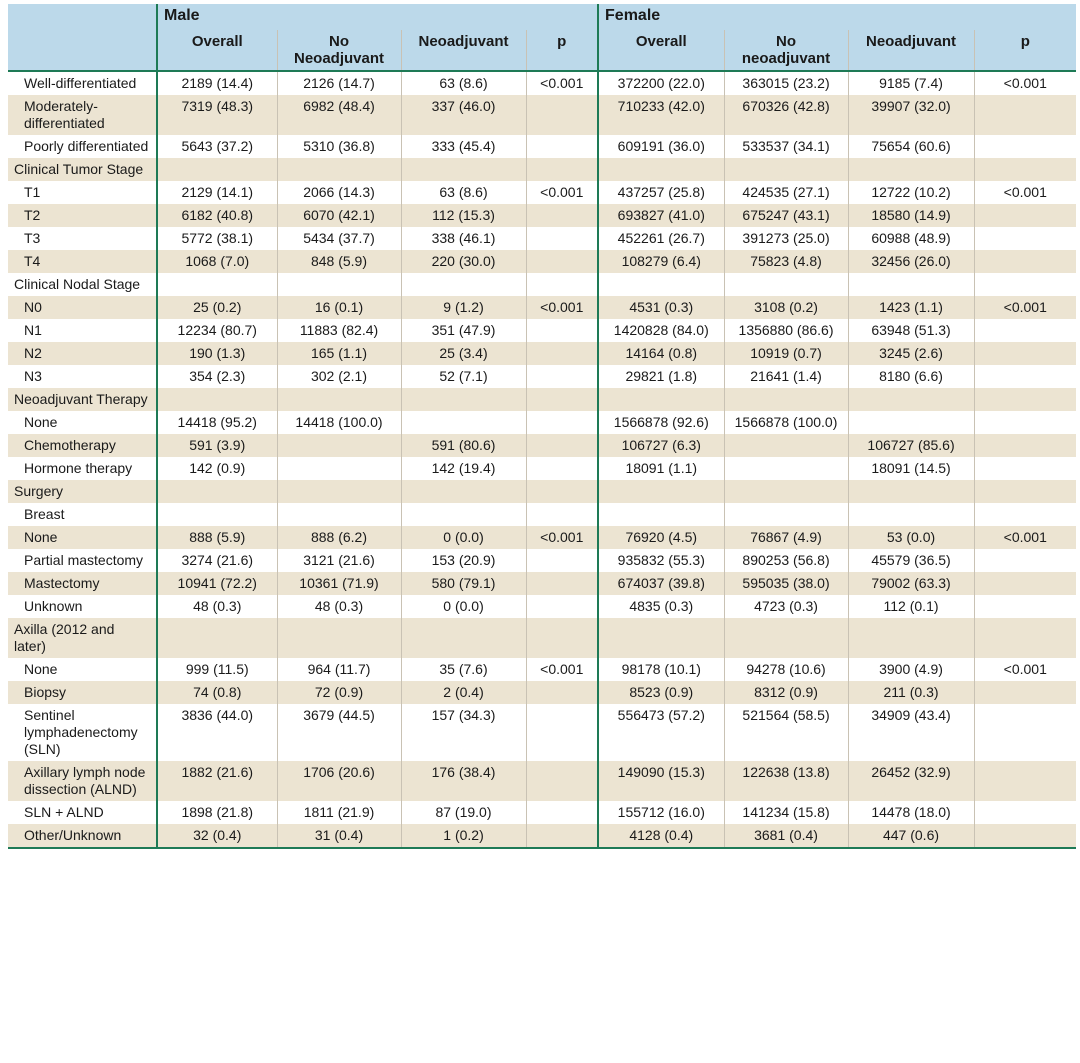  Describe the element at coordinates (661, 83) in the screenshot. I see `table-cell: 372200 (22.0)` at that location.